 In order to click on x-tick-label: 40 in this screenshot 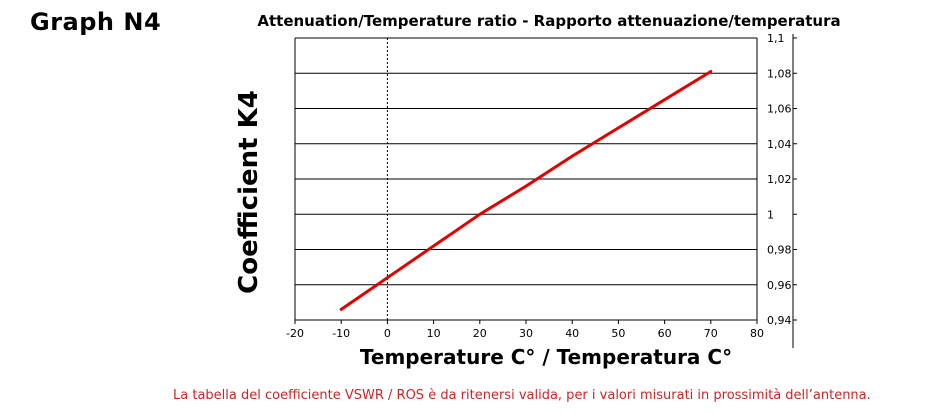, I will do `click(572, 333)`.